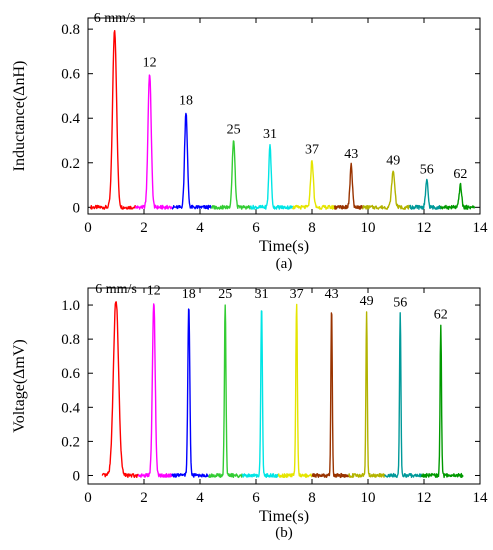  Describe the element at coordinates (19, 386) in the screenshot. I see `y-axis-label: Voltage(ΔmV)` at that location.